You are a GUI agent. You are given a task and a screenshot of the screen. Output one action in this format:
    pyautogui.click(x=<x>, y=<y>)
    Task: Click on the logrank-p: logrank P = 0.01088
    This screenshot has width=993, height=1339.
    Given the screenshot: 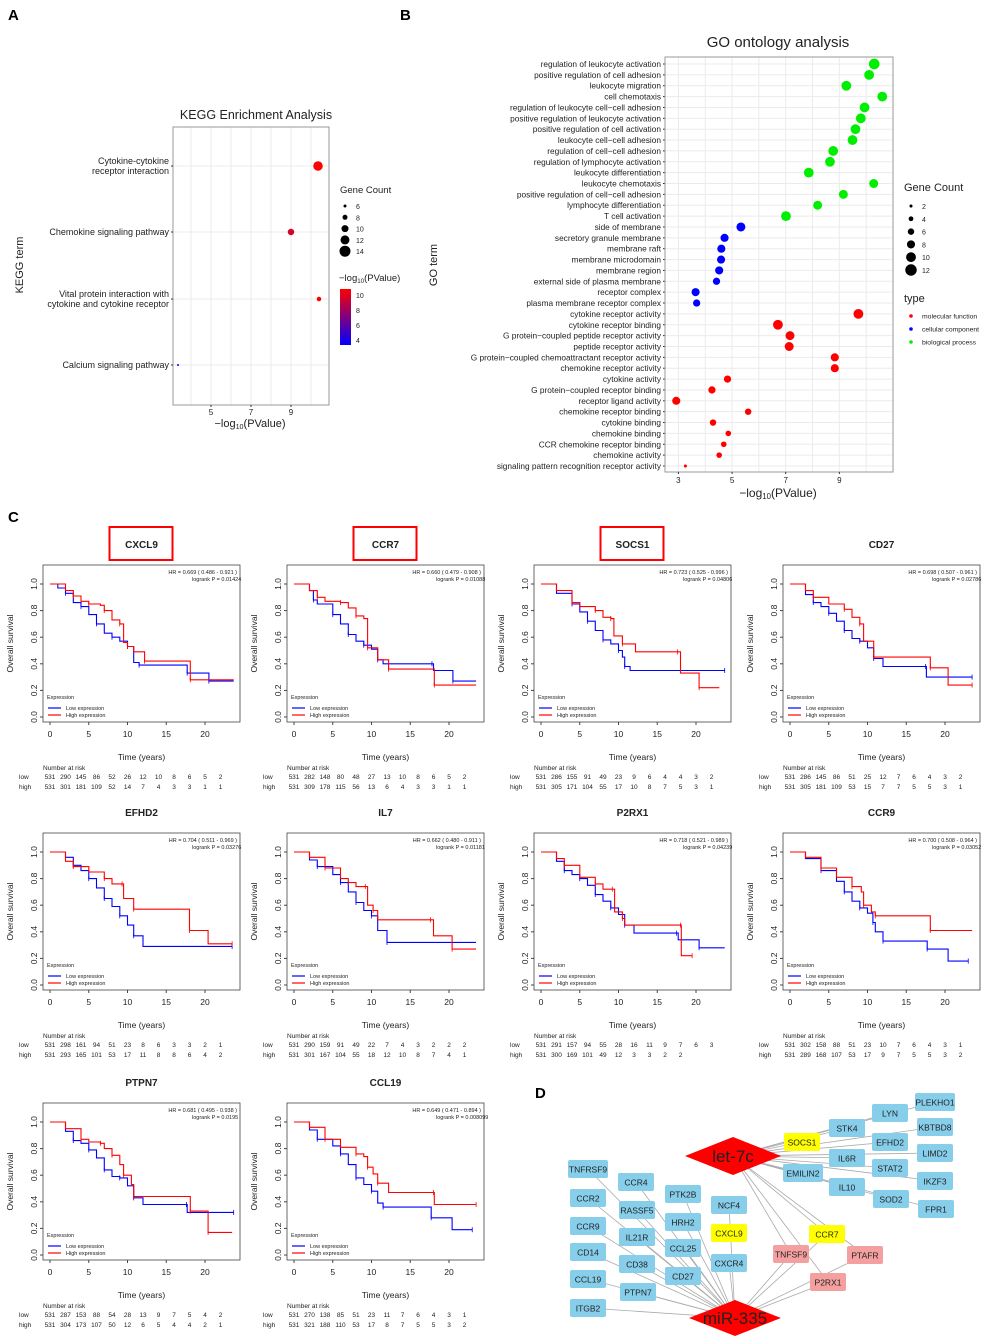 What is the action you would take?
    pyautogui.click(x=460, y=580)
    